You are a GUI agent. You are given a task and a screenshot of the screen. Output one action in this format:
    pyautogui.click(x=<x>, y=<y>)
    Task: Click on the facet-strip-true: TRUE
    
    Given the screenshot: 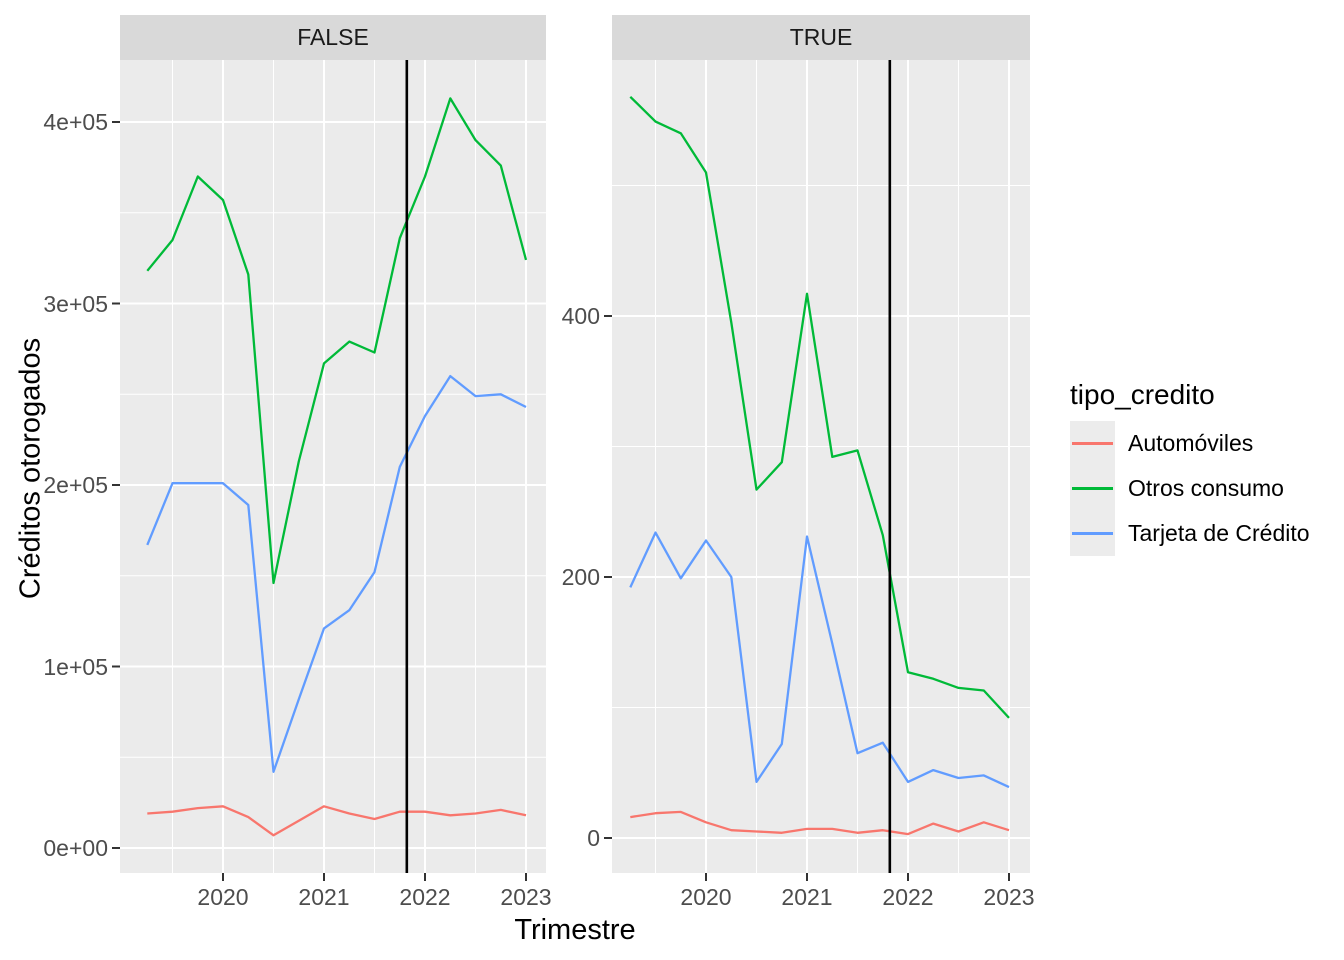 What is the action you would take?
    pyautogui.click(x=821, y=37)
    